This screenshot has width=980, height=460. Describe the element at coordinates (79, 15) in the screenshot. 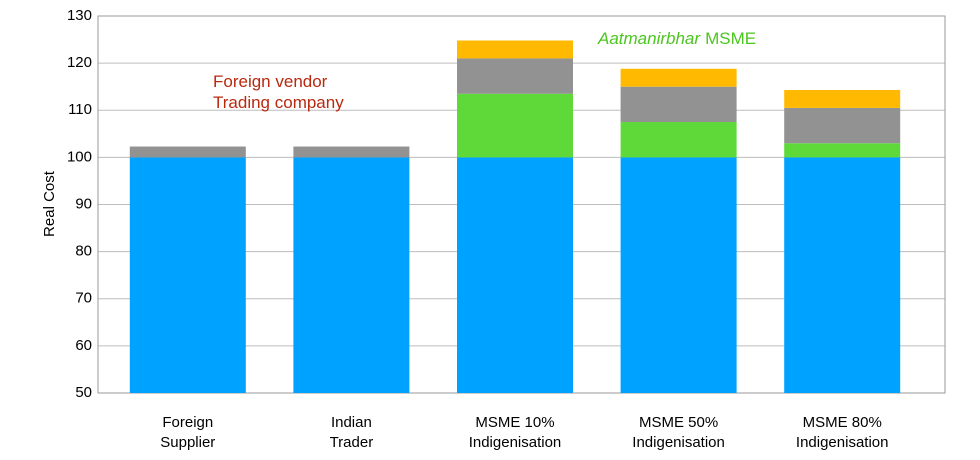

I see `y-tick-label: 130` at that location.